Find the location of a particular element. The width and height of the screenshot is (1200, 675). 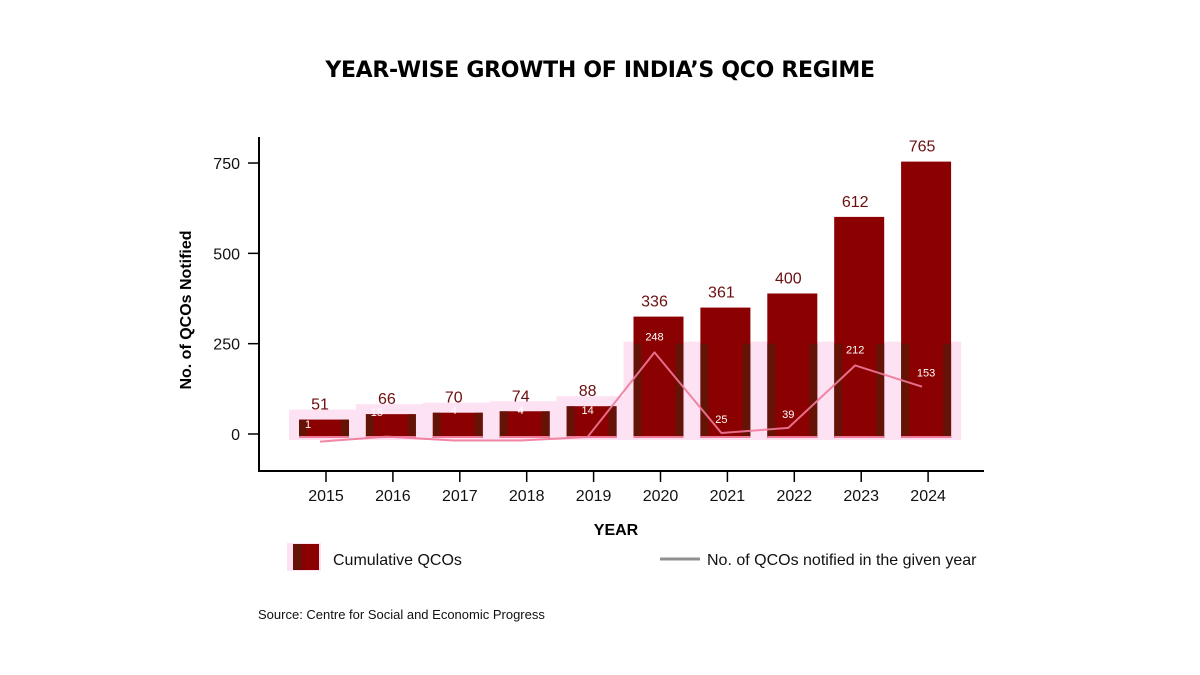

x-tick-label: 2018 is located at coordinates (527, 496).